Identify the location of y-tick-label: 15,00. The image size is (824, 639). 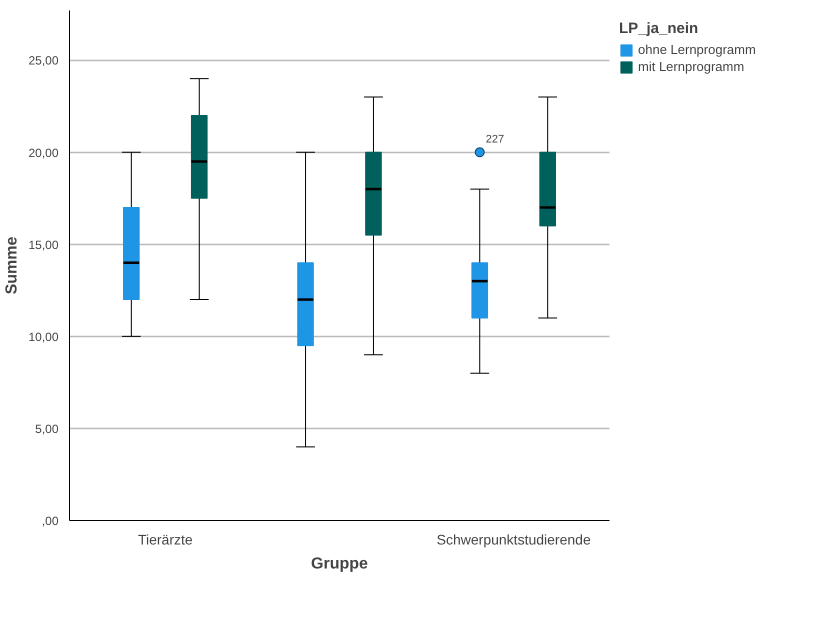
(43, 245).